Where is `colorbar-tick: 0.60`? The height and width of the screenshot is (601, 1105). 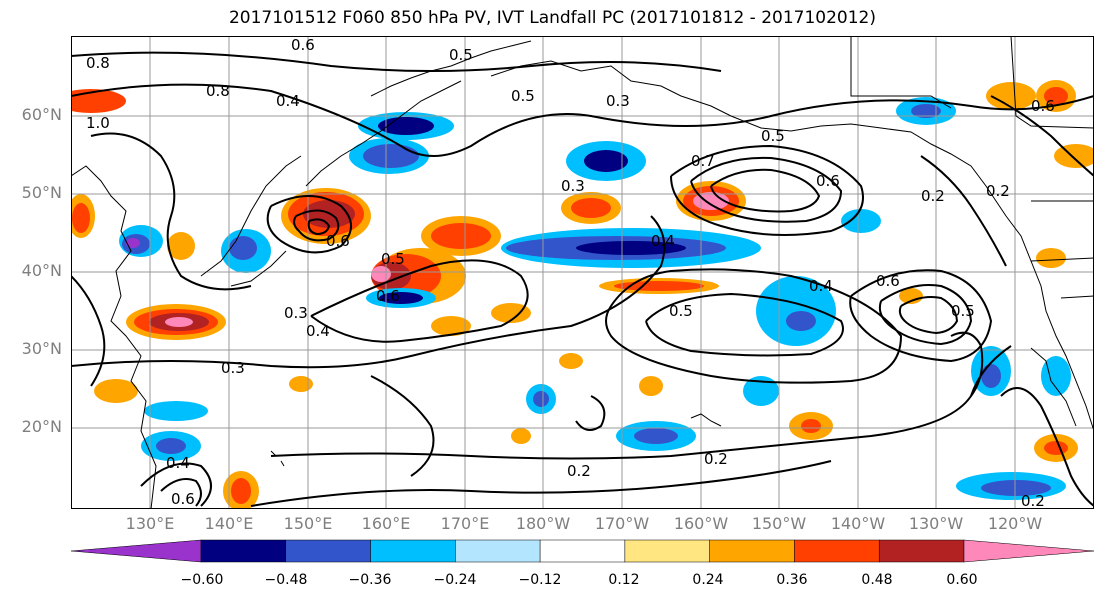
colorbar-tick: 0.60 is located at coordinates (962, 580).